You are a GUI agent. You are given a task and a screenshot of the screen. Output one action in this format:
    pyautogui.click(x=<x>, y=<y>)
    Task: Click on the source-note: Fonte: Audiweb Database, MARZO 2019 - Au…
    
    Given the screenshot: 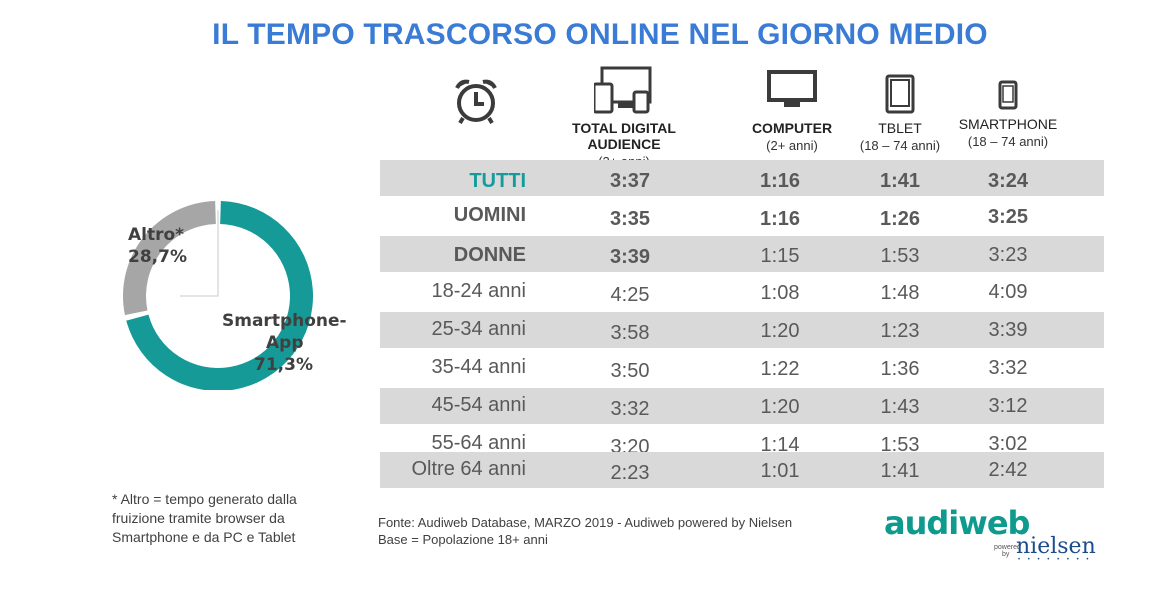 What is the action you would take?
    pyautogui.click(x=585, y=531)
    